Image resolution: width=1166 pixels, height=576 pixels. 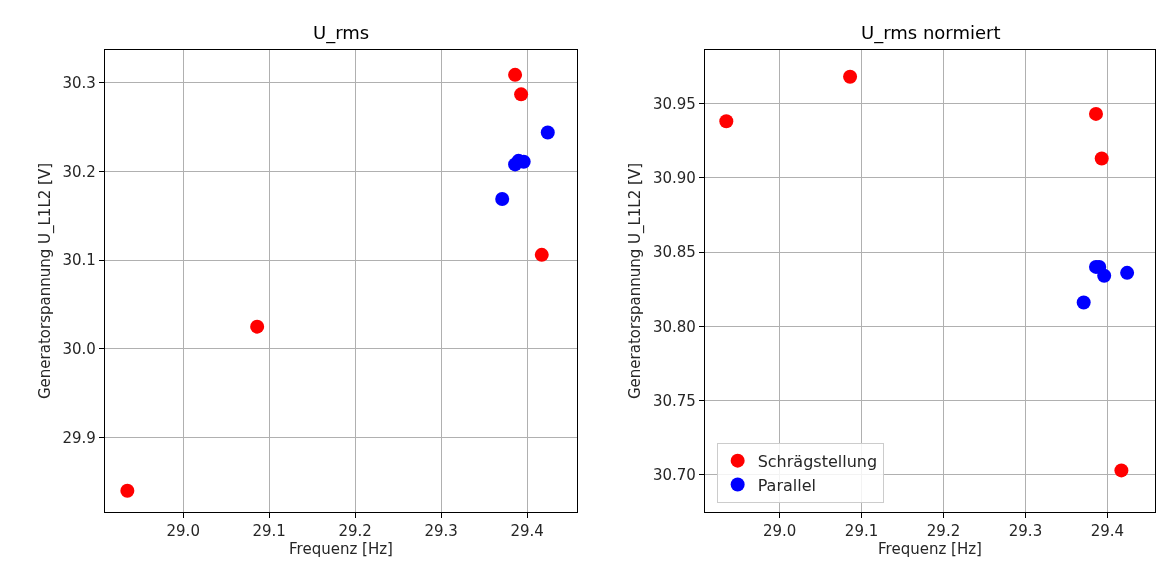 What do you see at coordinates (341, 33) in the screenshot?
I see `chart-title: U_rms` at bounding box center [341, 33].